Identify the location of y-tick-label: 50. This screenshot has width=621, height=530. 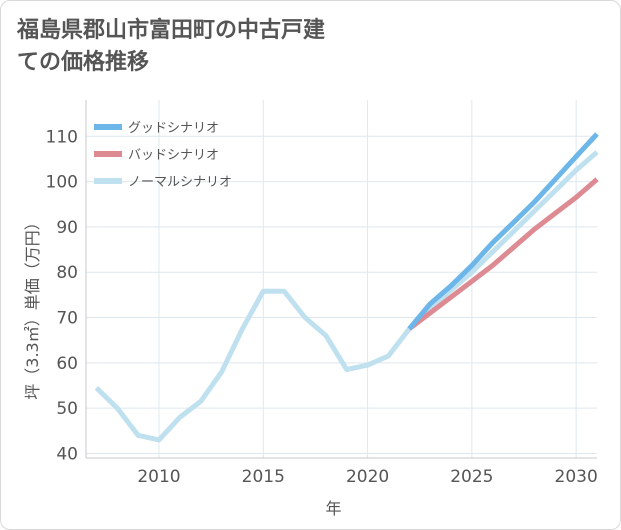
(67, 409).